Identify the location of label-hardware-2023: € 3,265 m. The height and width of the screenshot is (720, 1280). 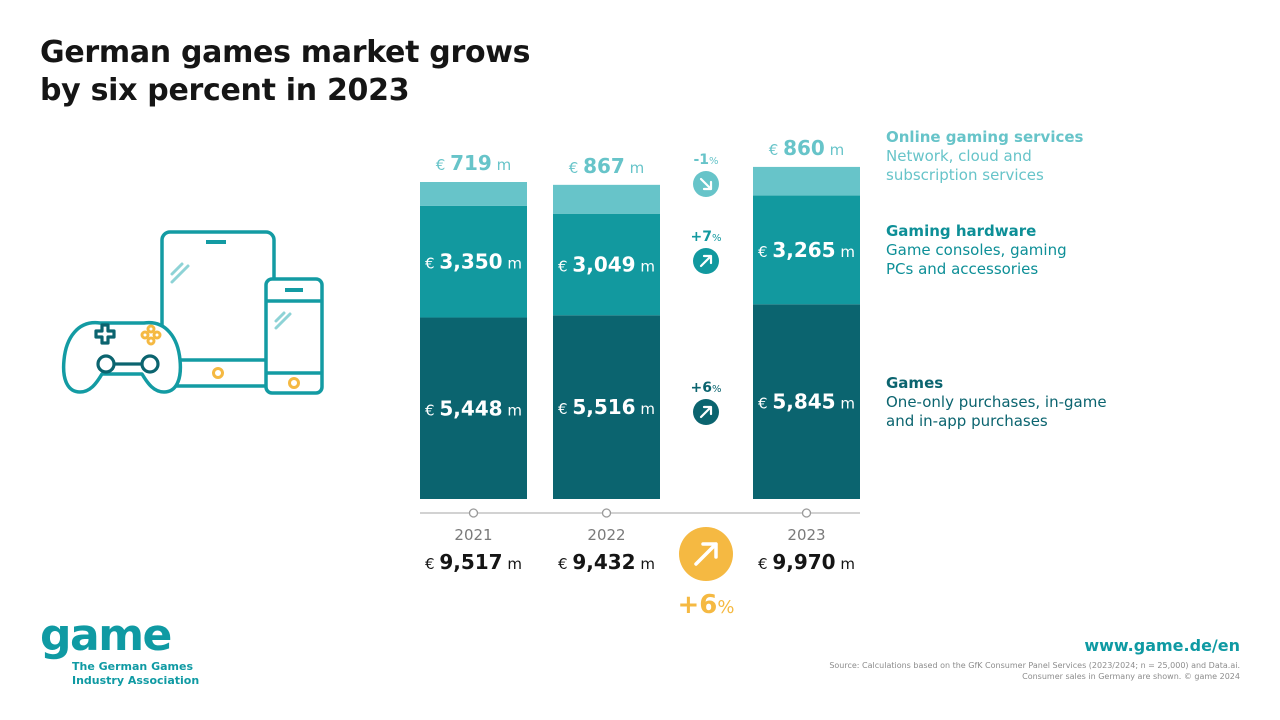
(806, 250).